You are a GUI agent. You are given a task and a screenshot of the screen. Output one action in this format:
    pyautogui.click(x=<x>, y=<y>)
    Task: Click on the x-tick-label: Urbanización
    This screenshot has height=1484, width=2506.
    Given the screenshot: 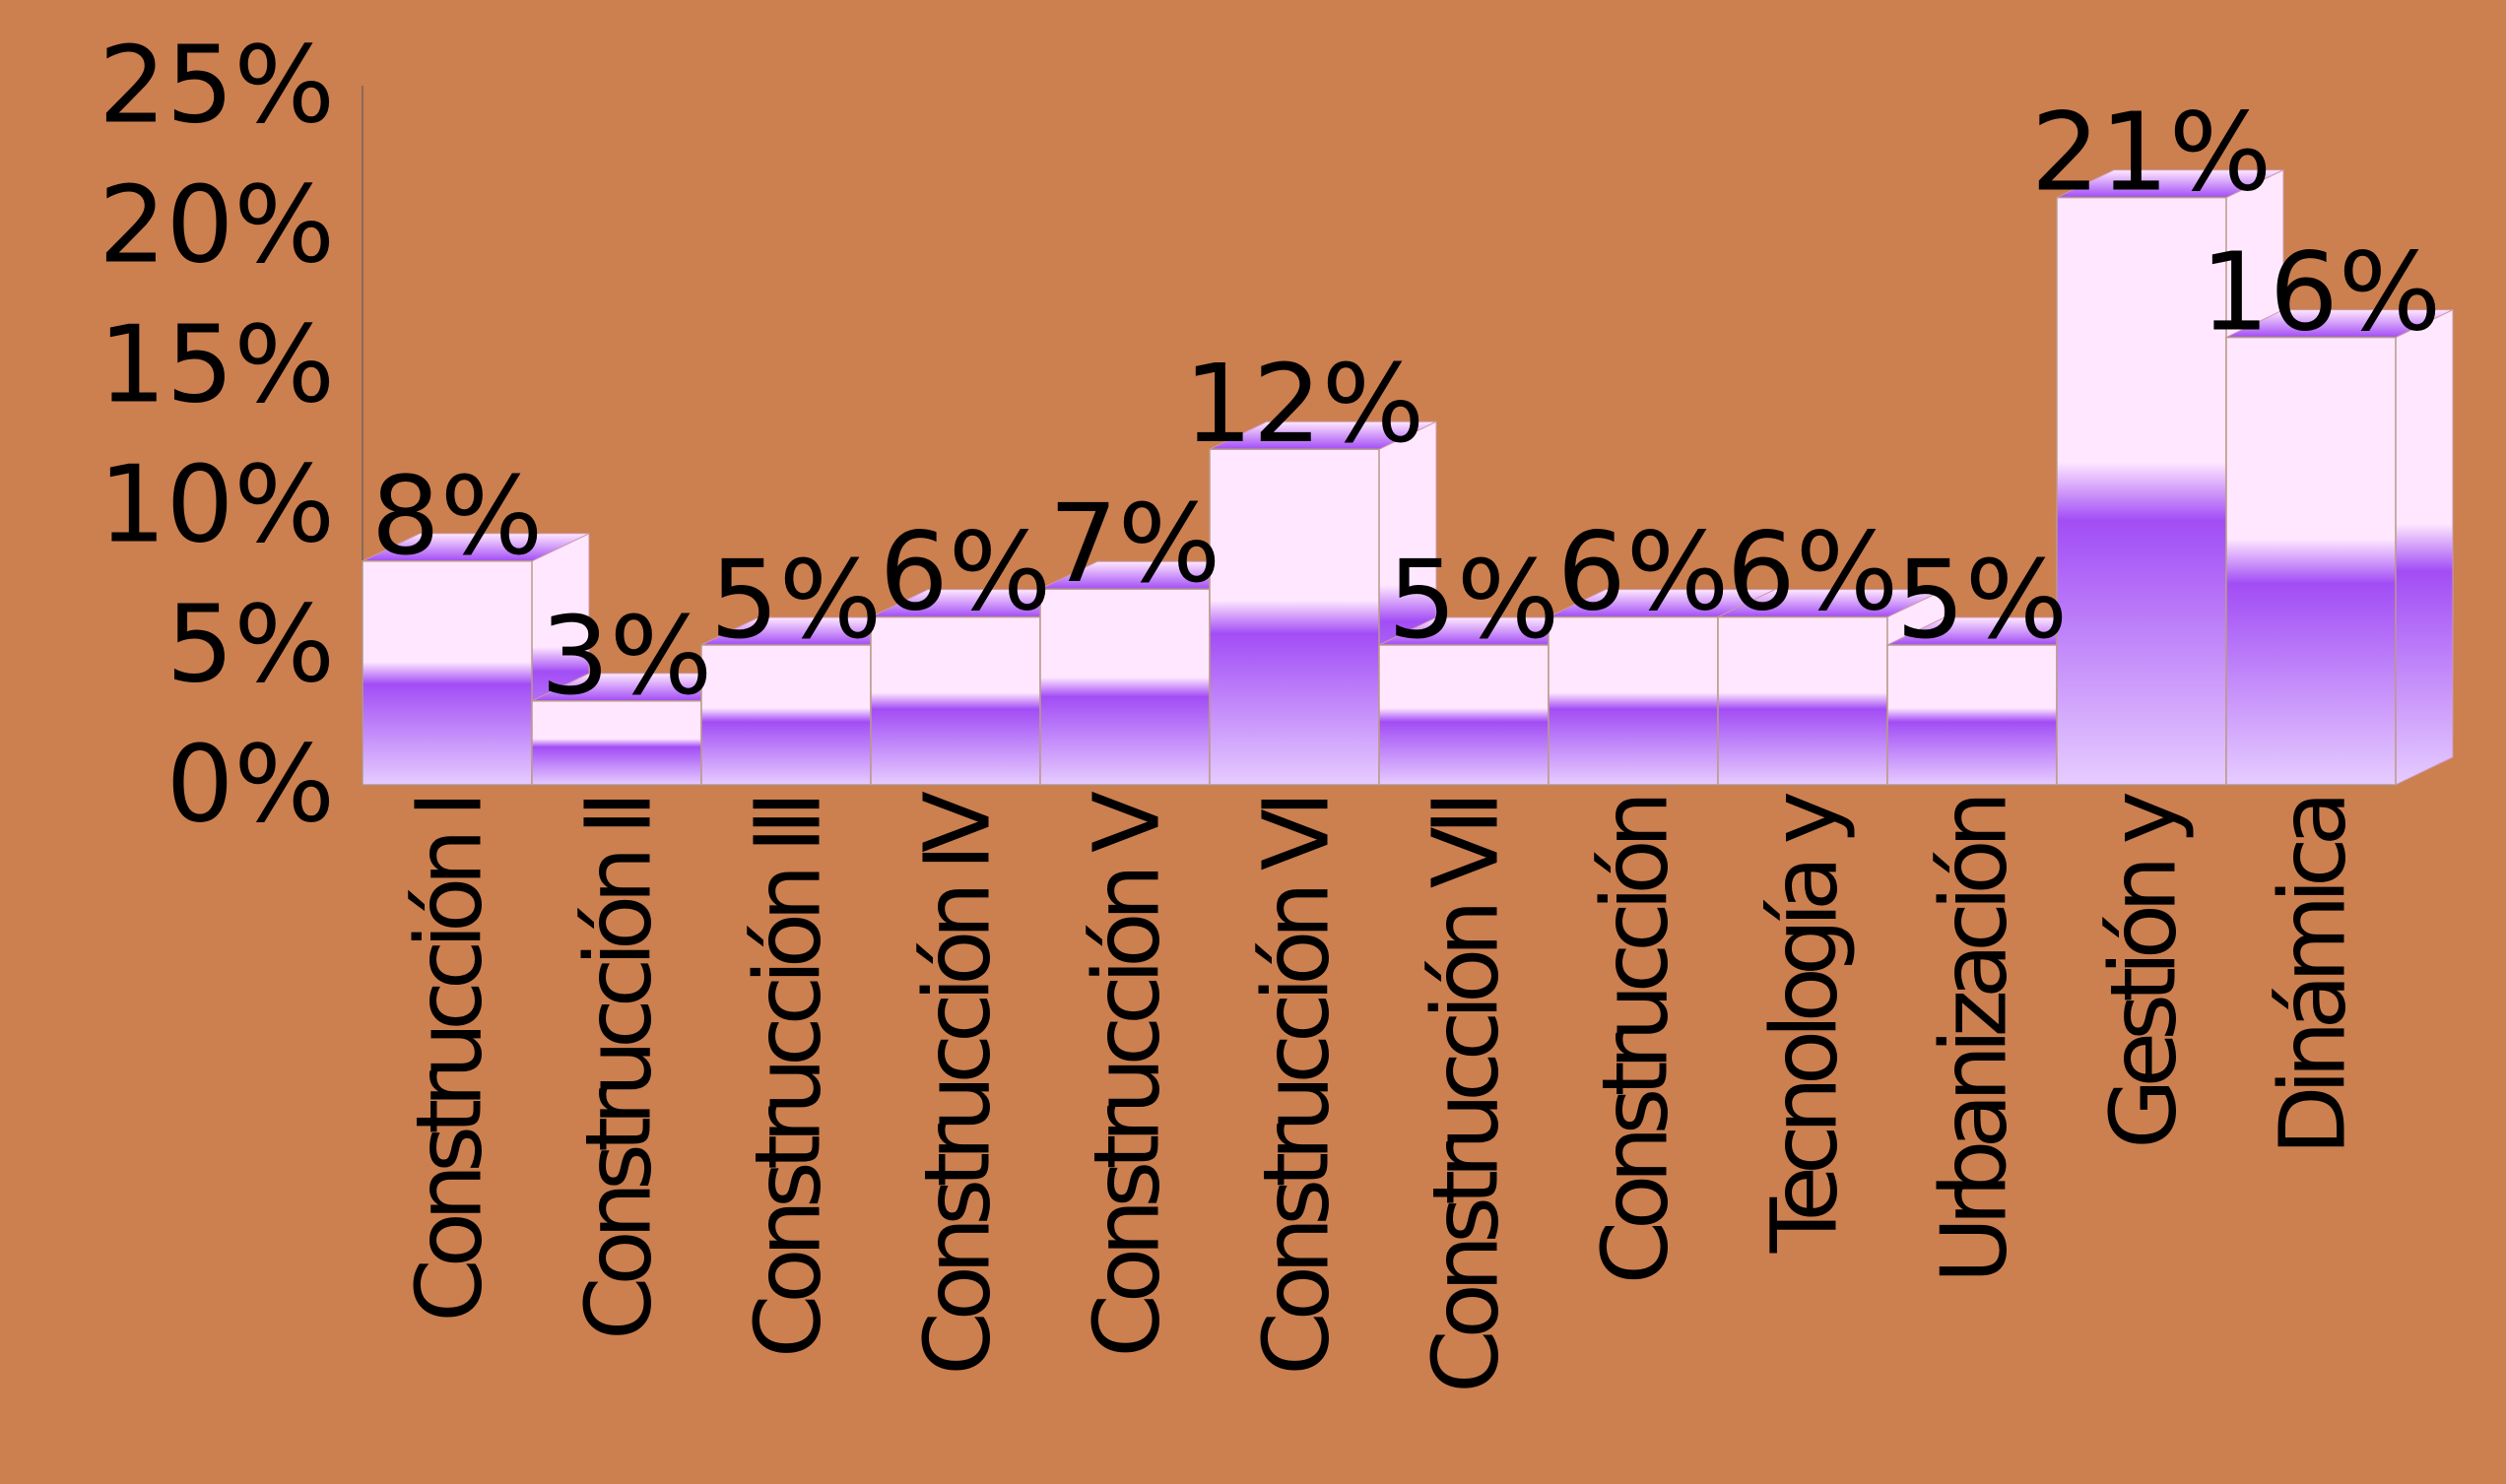 What is the action you would take?
    pyautogui.click(x=1974, y=1040)
    